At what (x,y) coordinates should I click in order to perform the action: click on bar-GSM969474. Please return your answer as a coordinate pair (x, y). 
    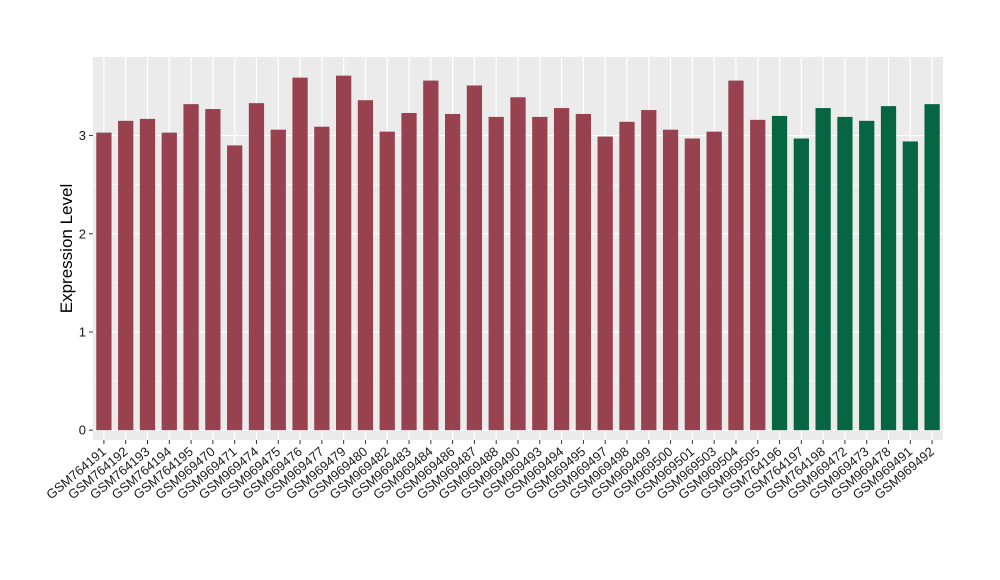
    Looking at the image, I should click on (256, 267).